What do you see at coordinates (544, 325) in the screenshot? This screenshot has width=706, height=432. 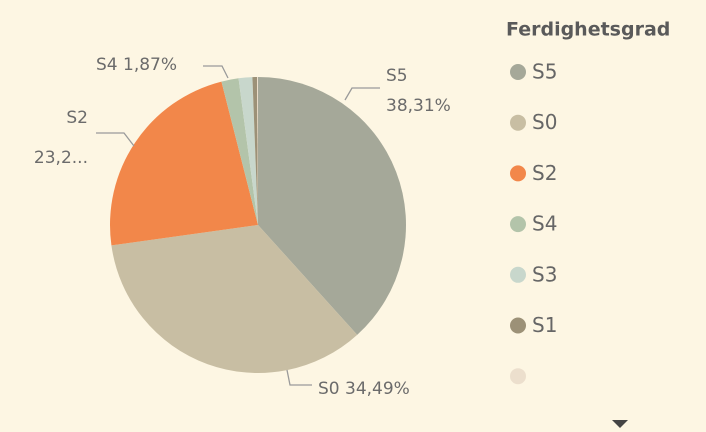 I see `legend-label: S1` at bounding box center [544, 325].